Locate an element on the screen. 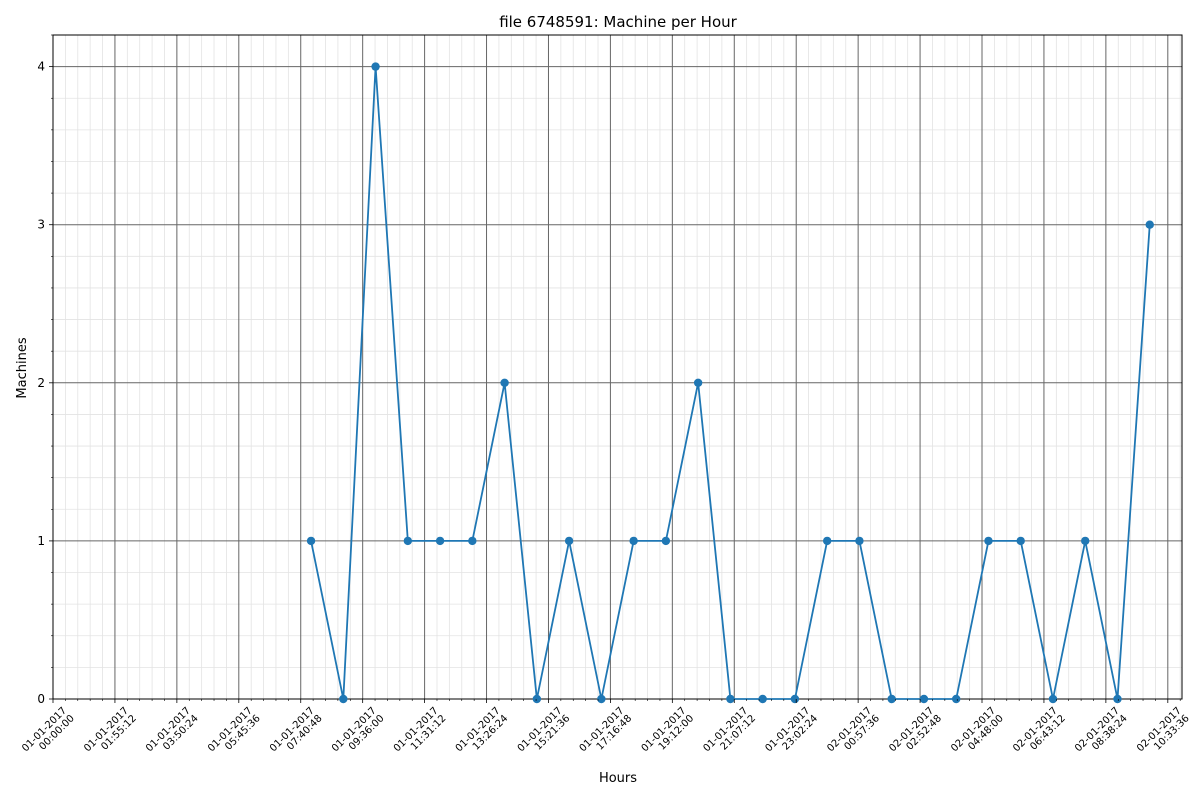 The width and height of the screenshot is (1200, 800). chart-title: file 6748591: Machine per Hour is located at coordinates (618, 22).